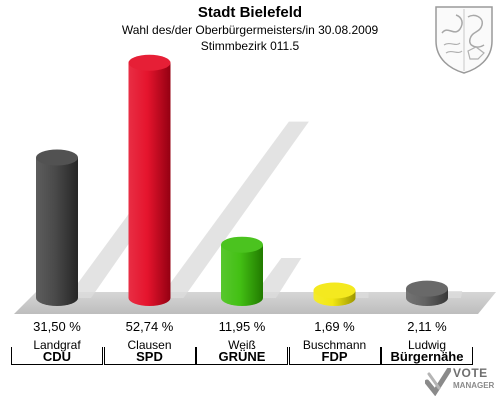  What do you see at coordinates (438, 382) in the screenshot?
I see `checkmark-icon` at bounding box center [438, 382].